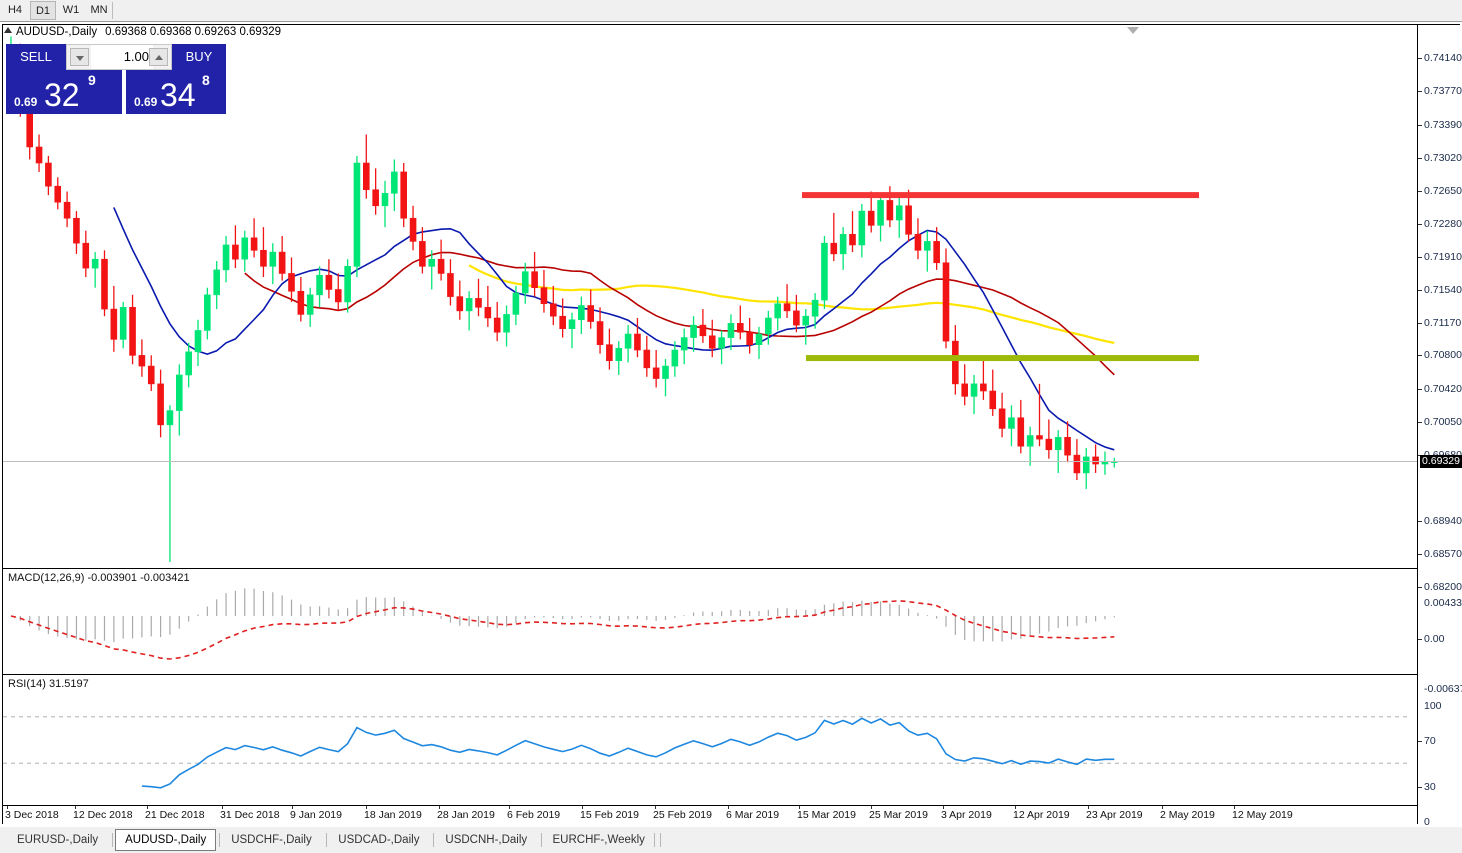  What do you see at coordinates (1443, 223) in the screenshot?
I see `price-axis-label: 0.72280` at bounding box center [1443, 223].